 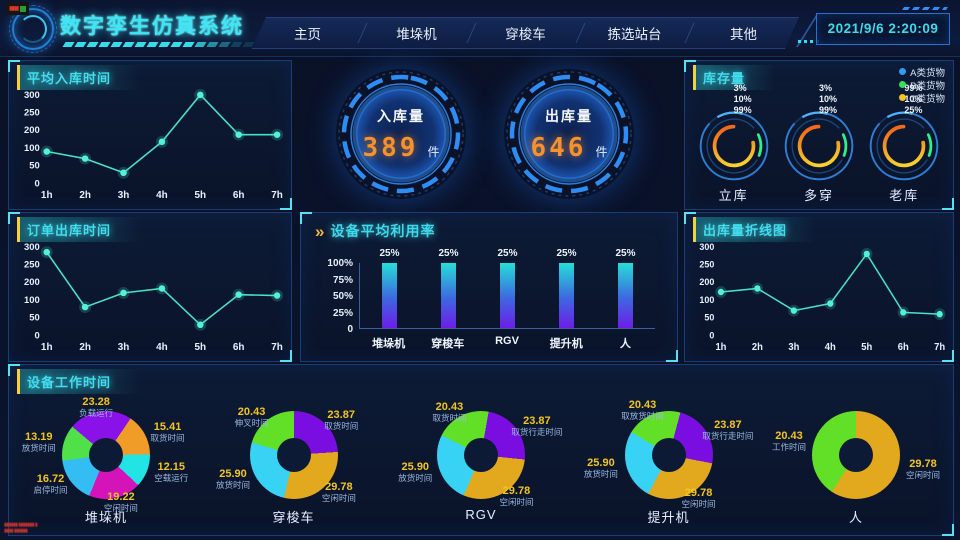 What do you see at coordinates (152, 26) in the screenshot?
I see `app-title: 数字孪生仿真系统` at bounding box center [152, 26].